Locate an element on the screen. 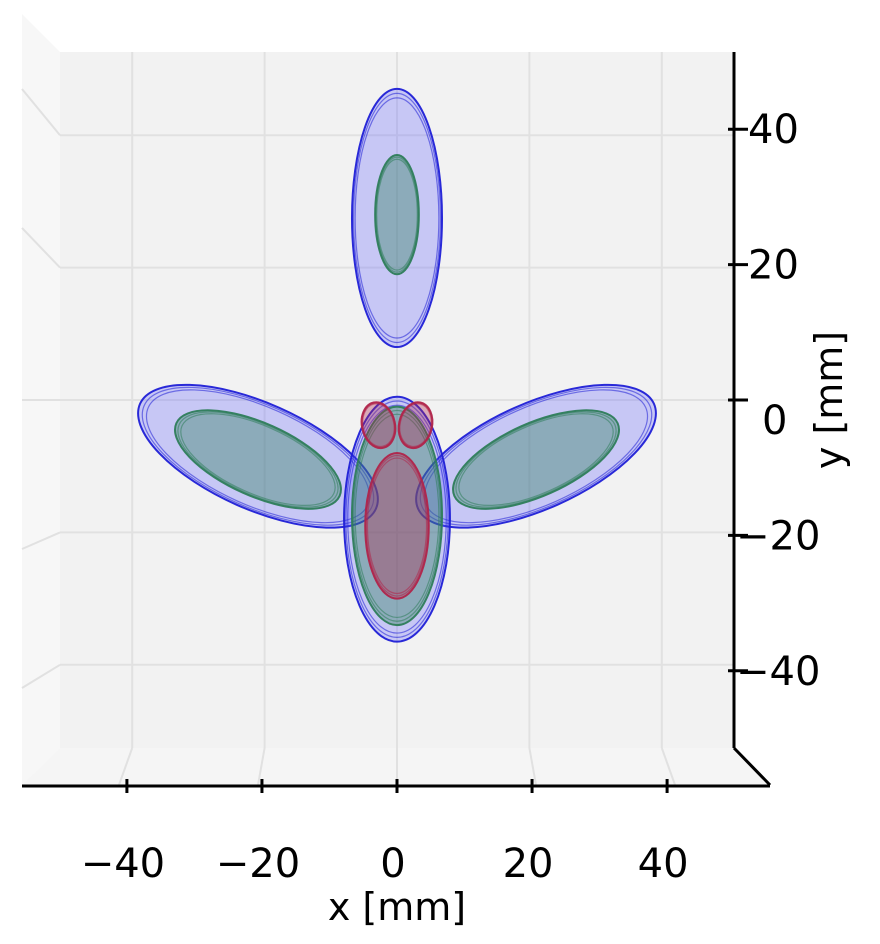  y-tick-label-4: 40 is located at coordinates (773, 130).